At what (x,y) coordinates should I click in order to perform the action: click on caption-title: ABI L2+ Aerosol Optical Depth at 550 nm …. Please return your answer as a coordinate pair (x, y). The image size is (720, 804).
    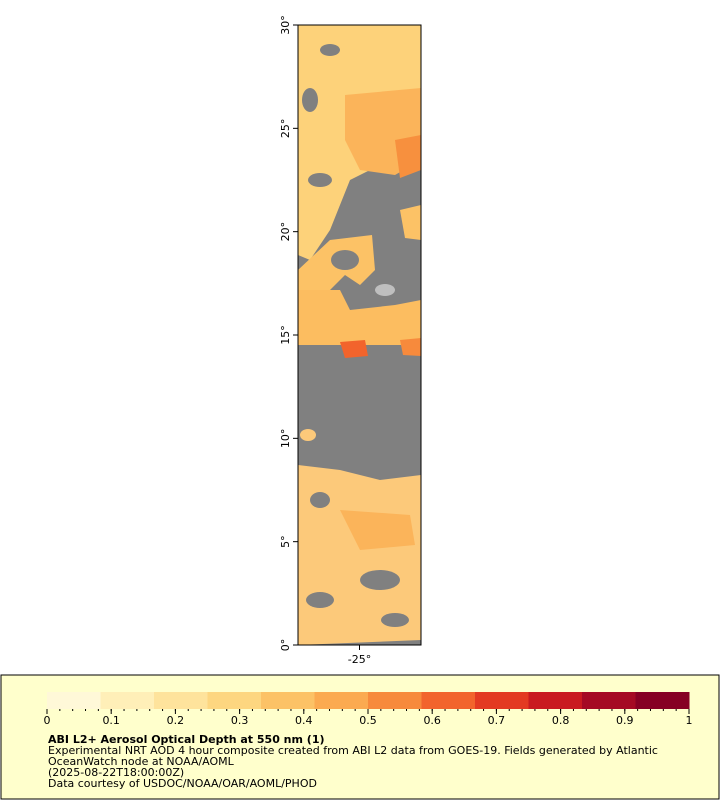
    Looking at the image, I should click on (186, 739).